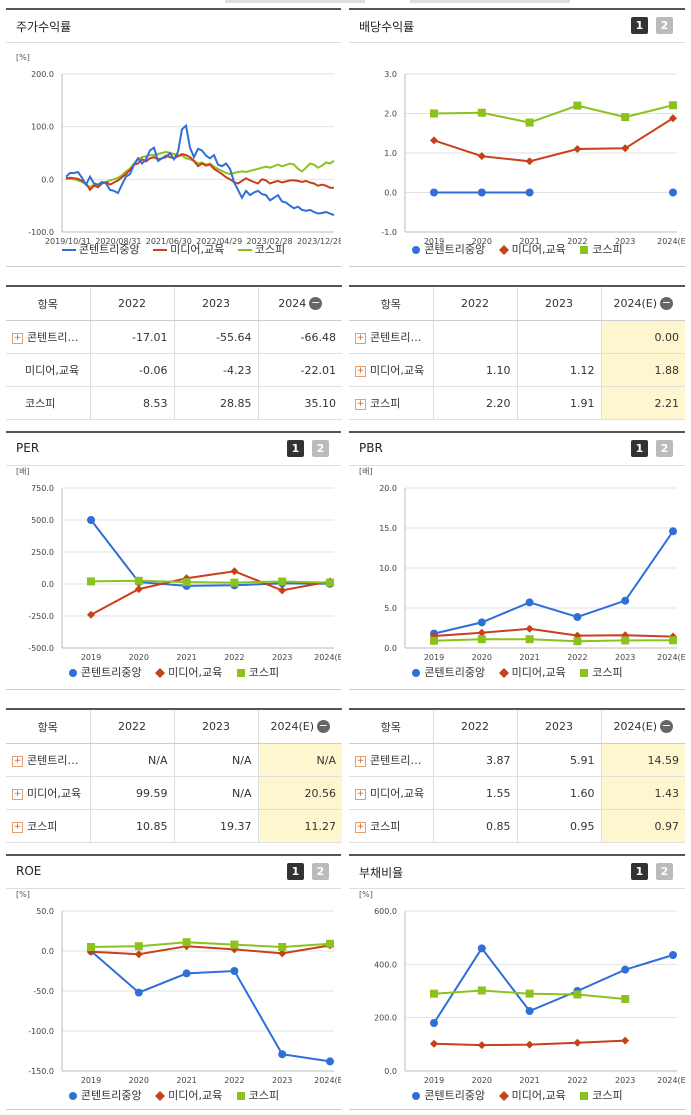 This screenshot has width=691, height=1115. What do you see at coordinates (558, 403) in the screenshot?
I see `cell: 1.91` at bounding box center [558, 403].